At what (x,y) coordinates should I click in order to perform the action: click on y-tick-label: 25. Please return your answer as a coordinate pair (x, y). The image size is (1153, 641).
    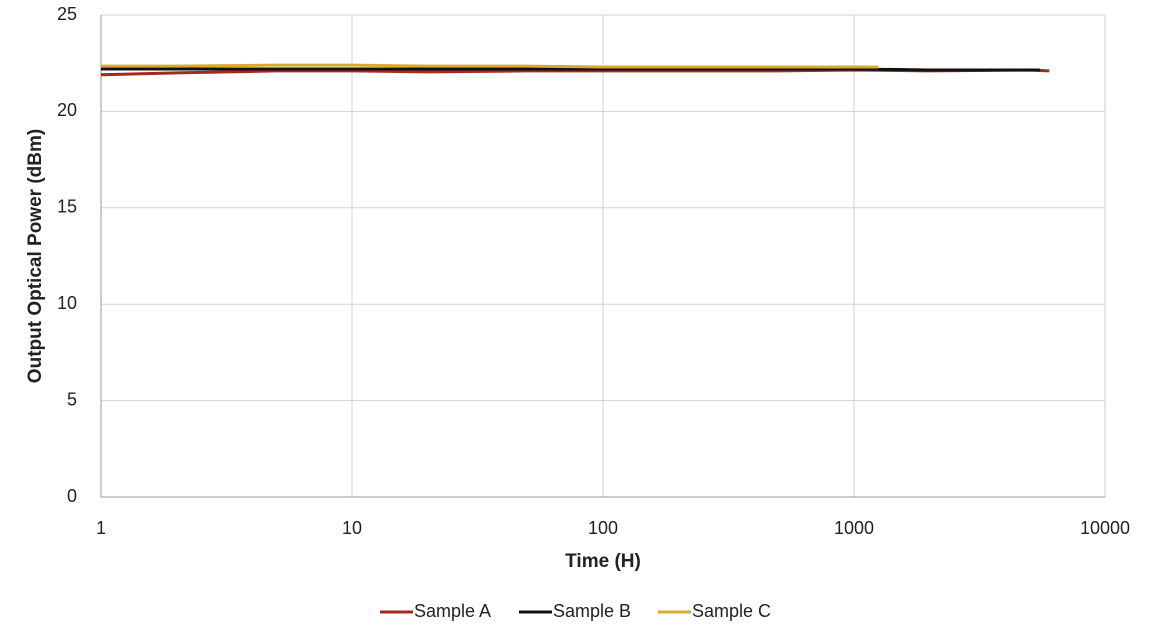
    Looking at the image, I should click on (67, 14).